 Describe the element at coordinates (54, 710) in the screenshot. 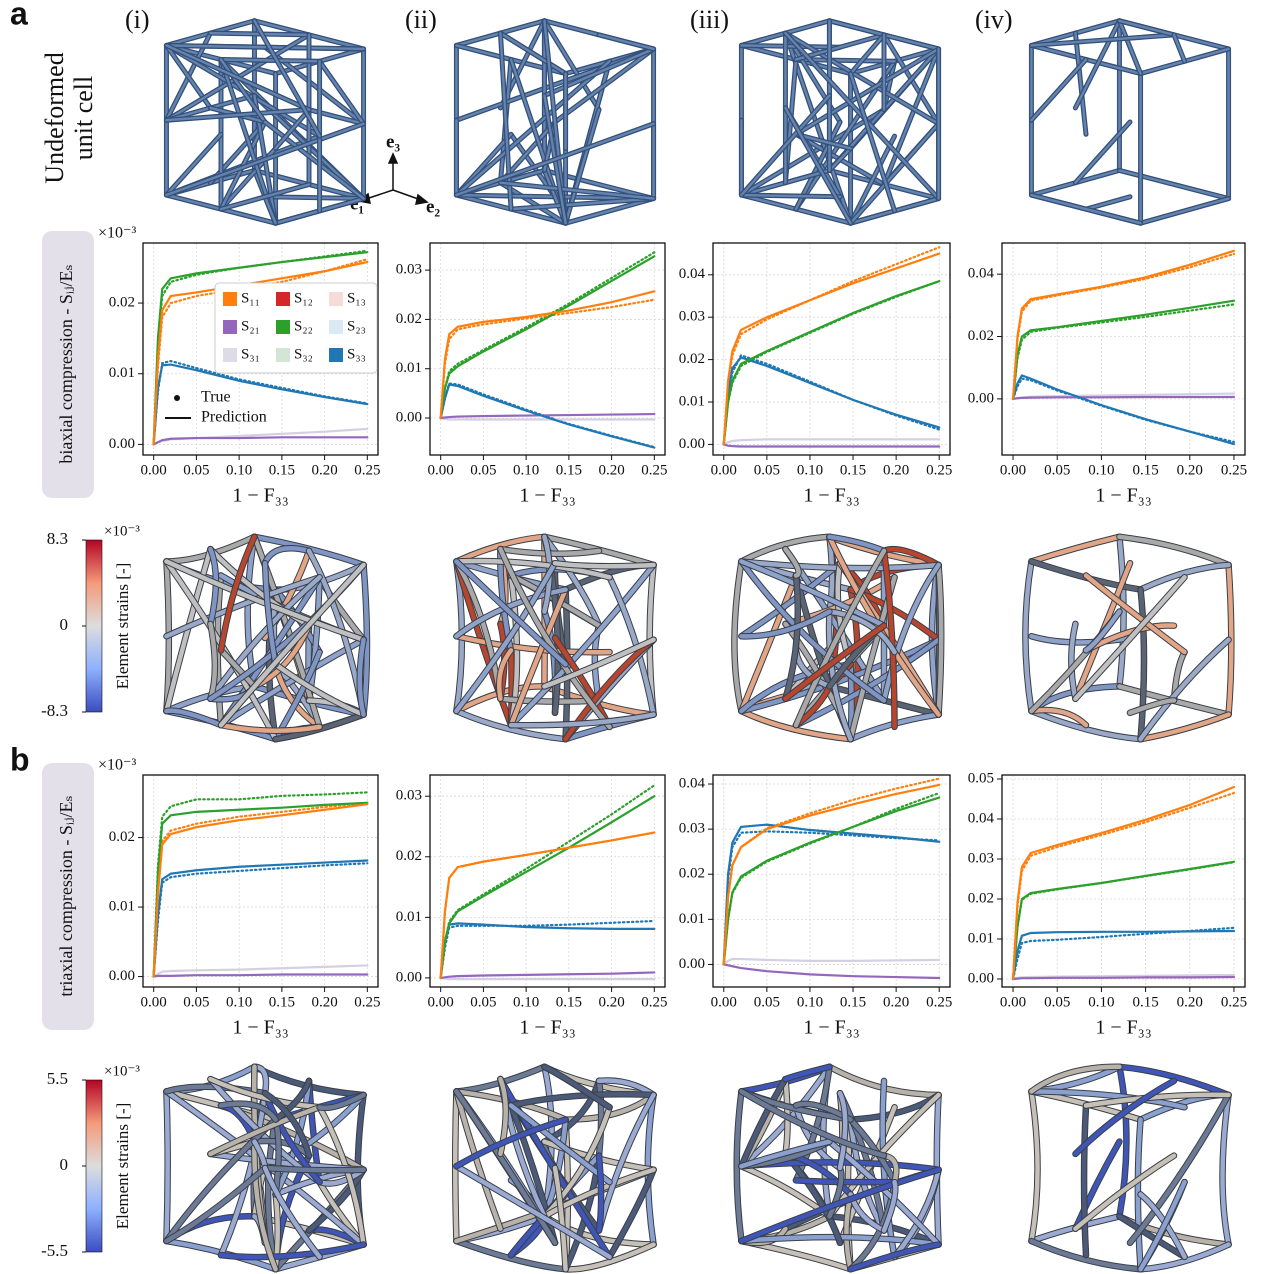

I see `colorbar-tick-label: -8.3` at that location.